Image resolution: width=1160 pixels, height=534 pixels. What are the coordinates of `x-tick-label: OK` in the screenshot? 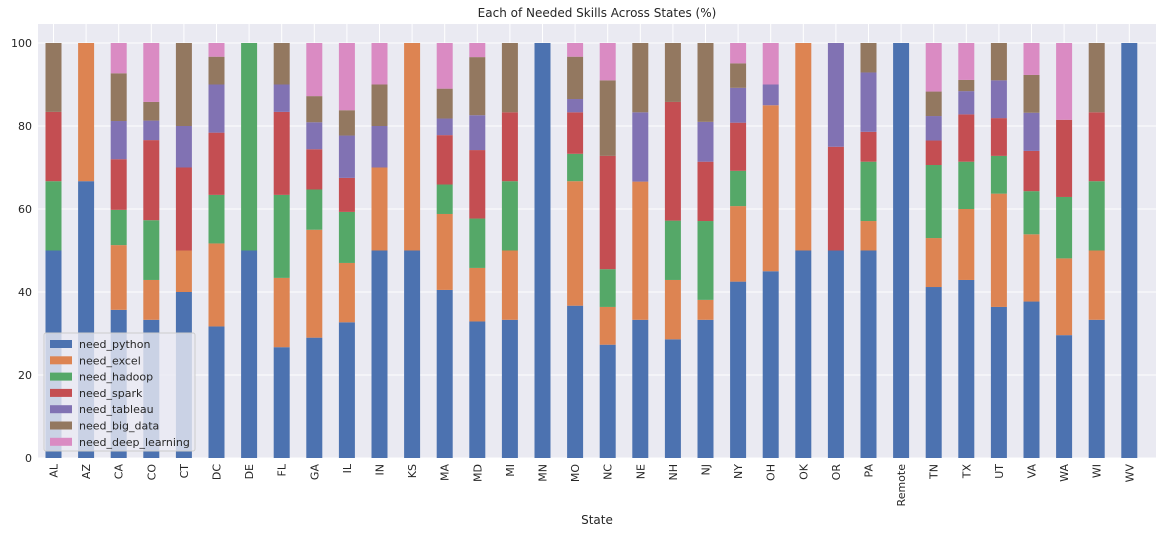 It's located at (803, 471).